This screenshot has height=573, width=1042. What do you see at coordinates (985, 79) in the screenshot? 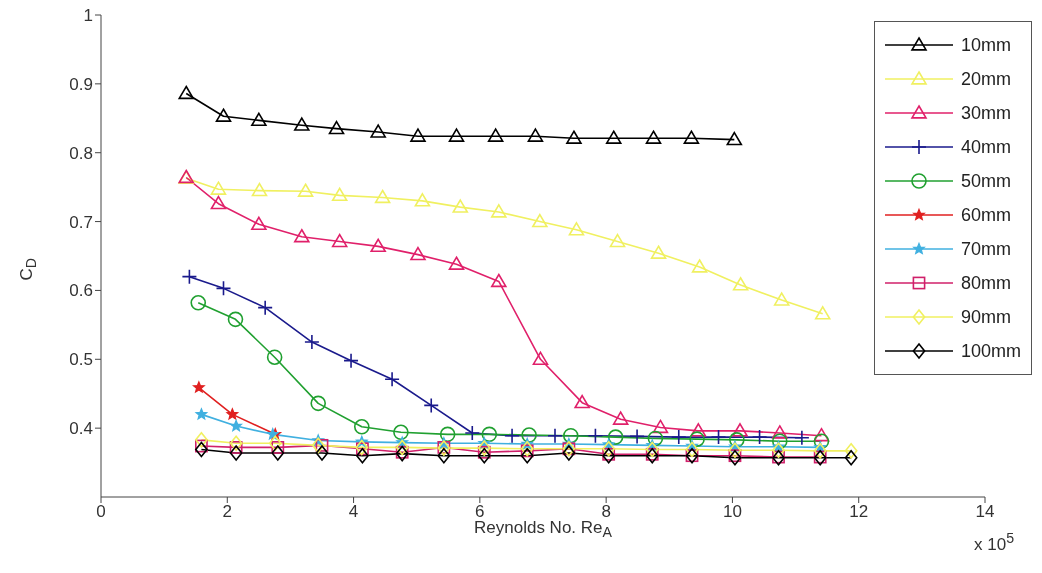
I see `legend-label: 20mm` at bounding box center [985, 79].